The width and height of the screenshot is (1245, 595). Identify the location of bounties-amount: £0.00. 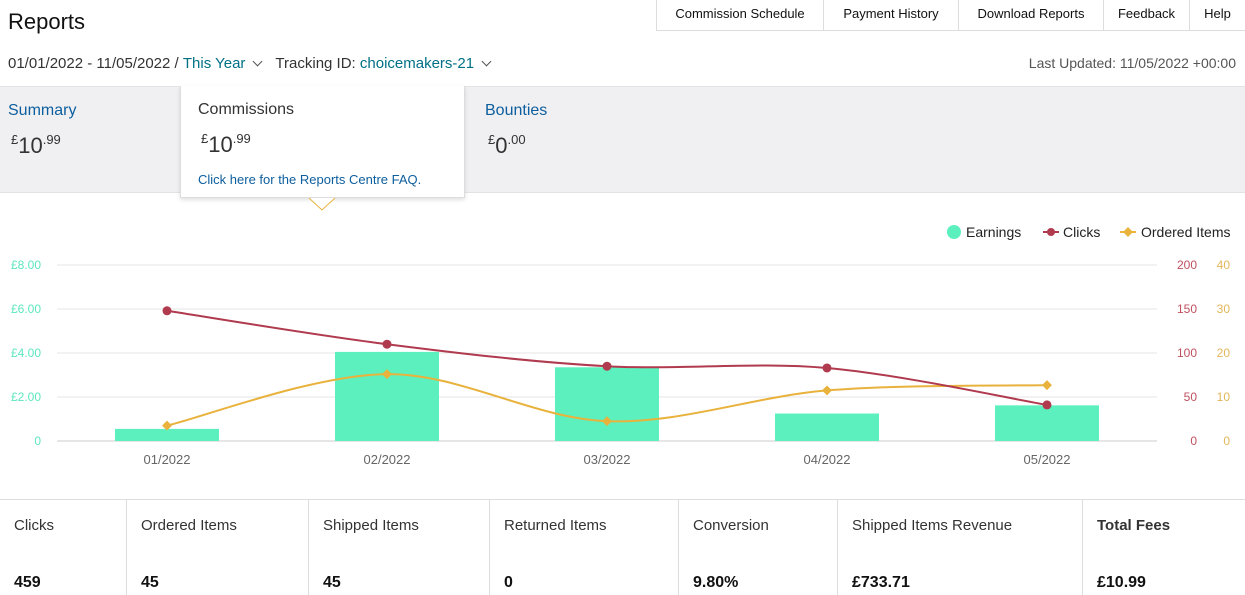
(507, 145).